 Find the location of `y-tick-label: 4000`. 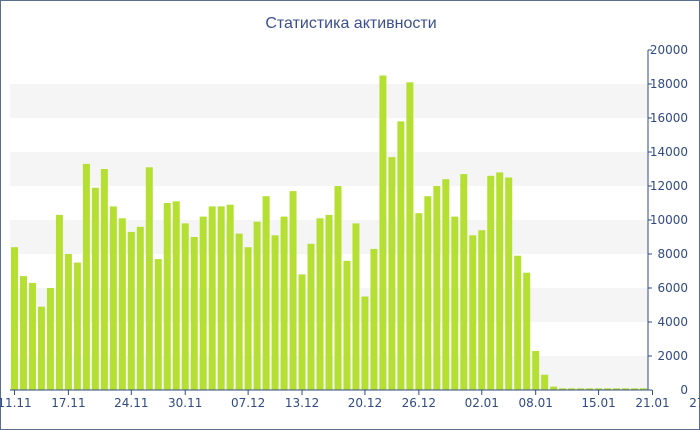

y-tick-label: 4000 is located at coordinates (672, 322).